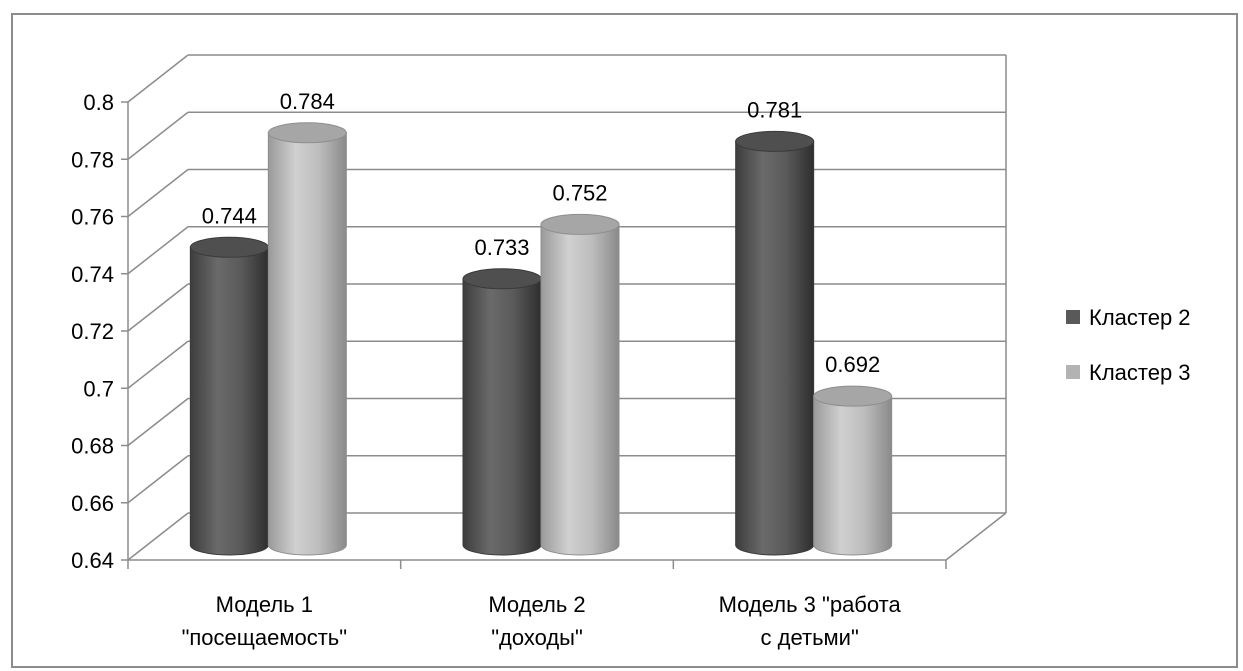 Image resolution: width=1243 pixels, height=671 pixels. Describe the element at coordinates (774, 109) in the screenshot. I see `data-label: 0.781` at that location.